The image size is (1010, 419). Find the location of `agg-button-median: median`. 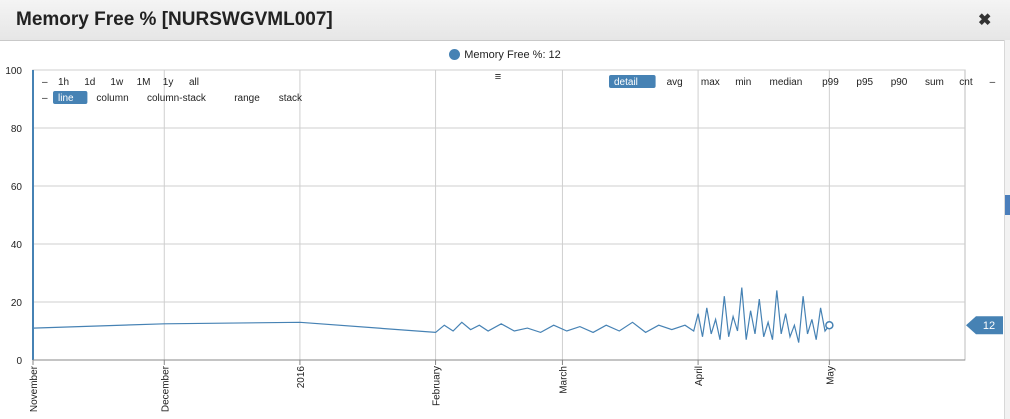

agg-button-median: median is located at coordinates (786, 82).